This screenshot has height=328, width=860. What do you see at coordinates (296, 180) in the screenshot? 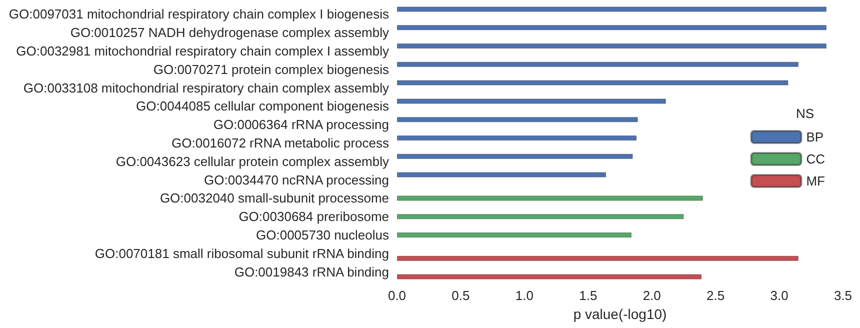
I see `y-tick-label: GO:0034470 ncRNA processing` at bounding box center [296, 180].